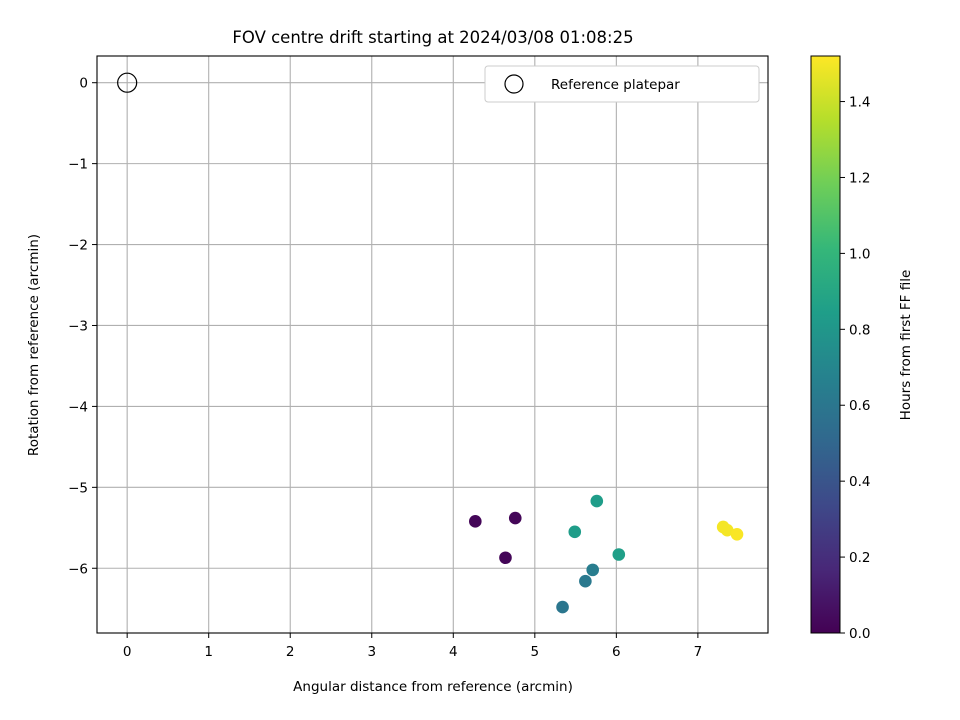 This screenshot has height=720, width=960. Describe the element at coordinates (698, 652) in the screenshot. I see `x-tick-label: 7` at that location.